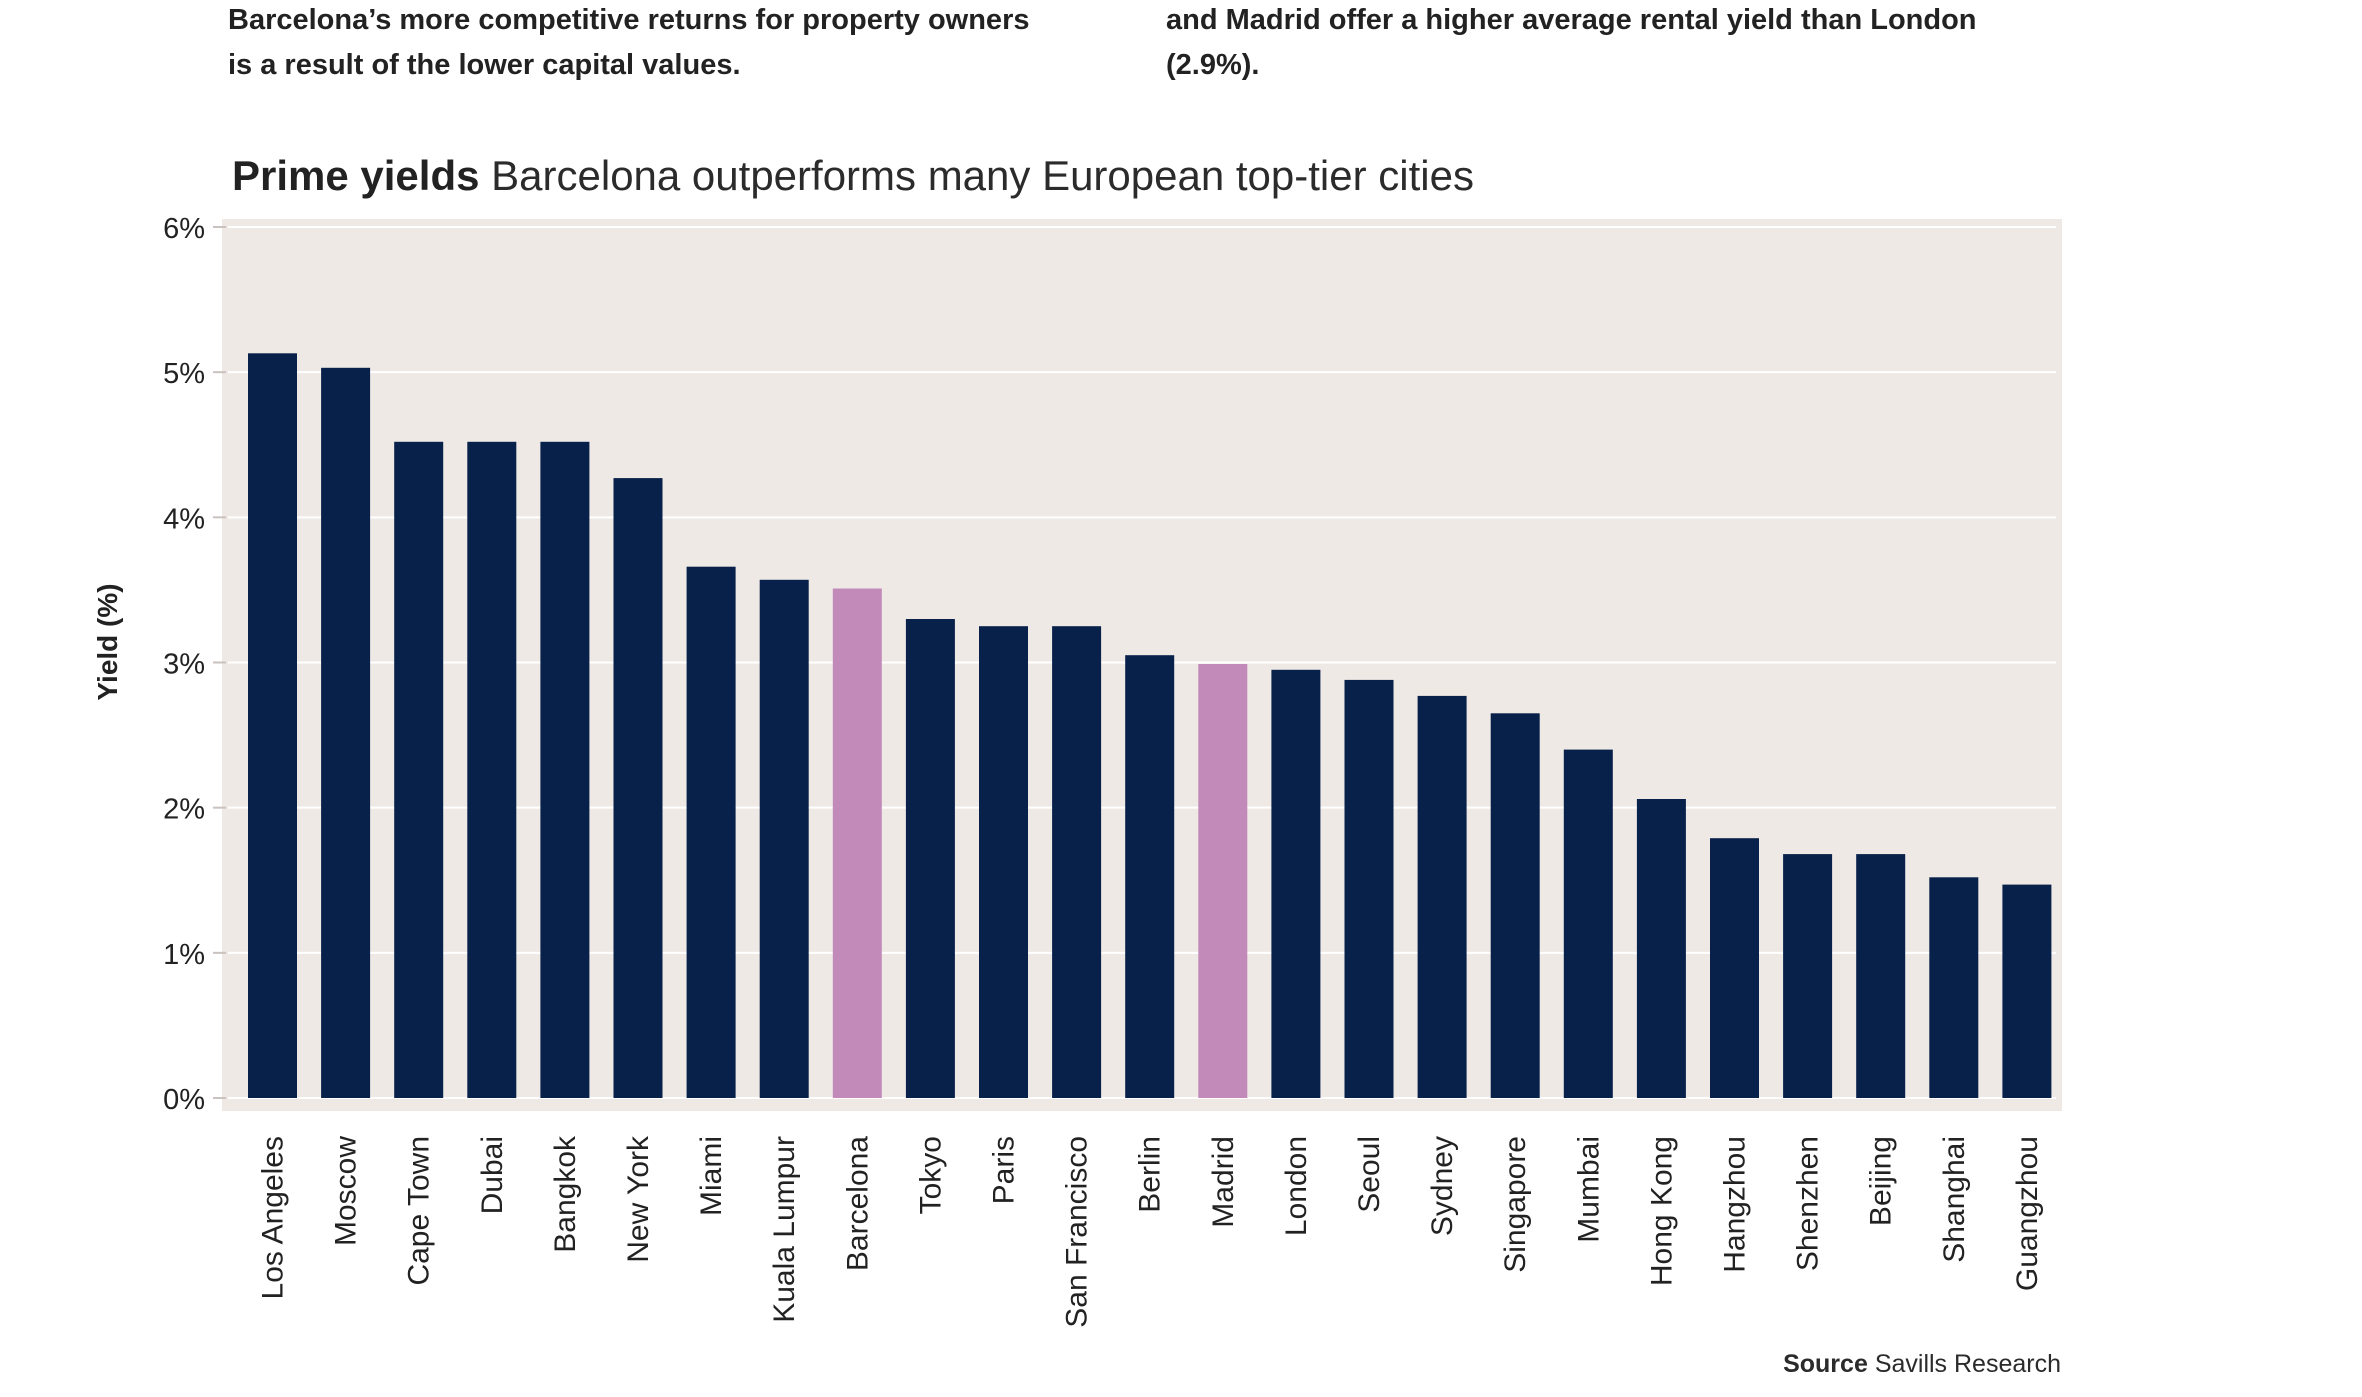 Image resolution: width=2362 pixels, height=1397 pixels. I want to click on source-text: Savills Research, so click(1967, 1364).